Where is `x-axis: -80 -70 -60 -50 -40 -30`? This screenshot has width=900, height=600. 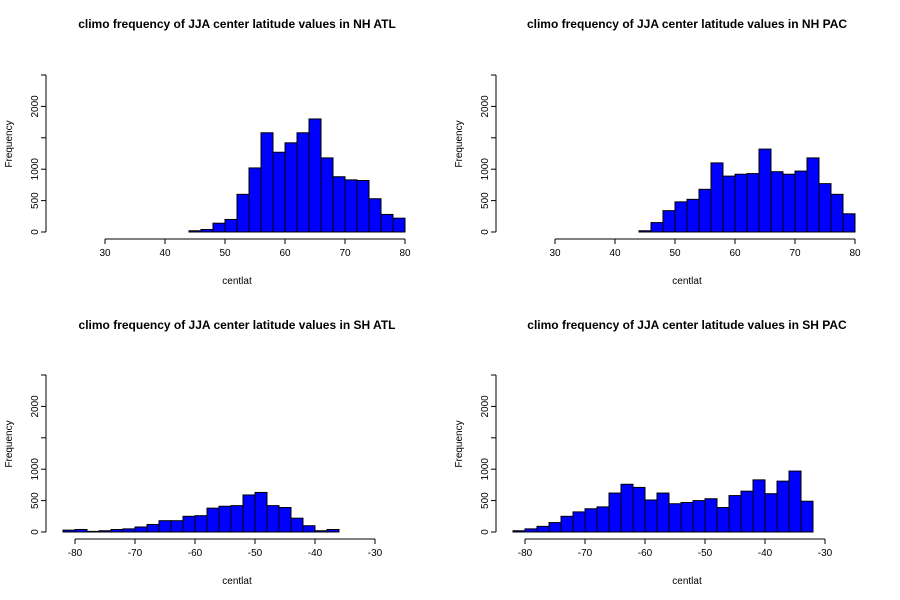
x-axis: -80 -70 -60 -50 -40 -30 is located at coordinates (225, 548).